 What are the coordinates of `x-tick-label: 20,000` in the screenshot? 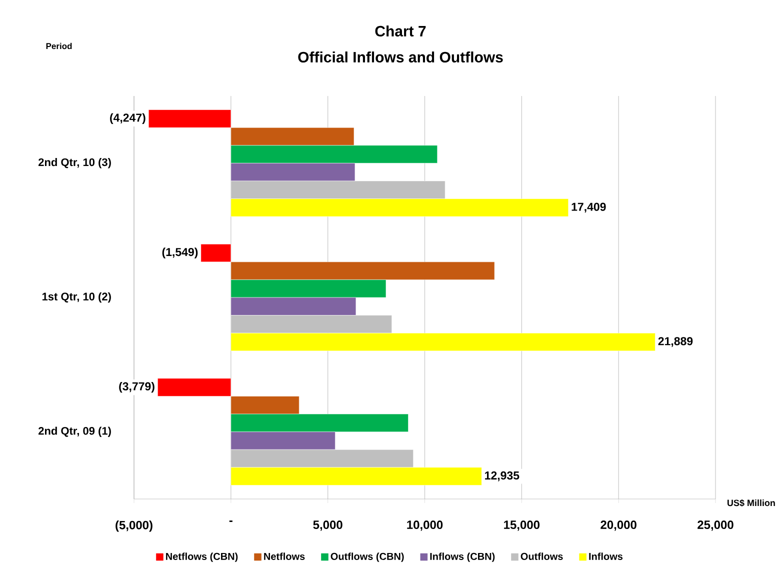 It's located at (618, 525).